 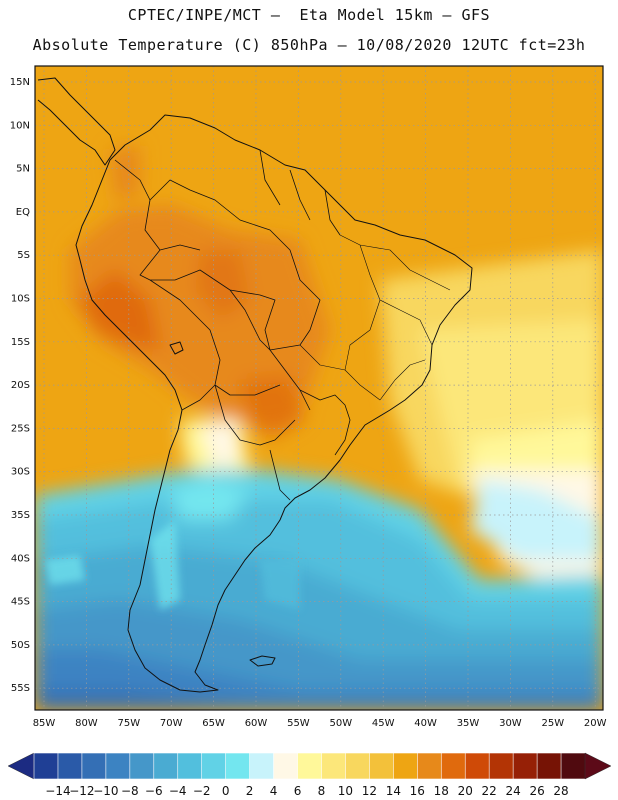 What do you see at coordinates (256, 723) in the screenshot?
I see `lon-label: 60W` at bounding box center [256, 723].